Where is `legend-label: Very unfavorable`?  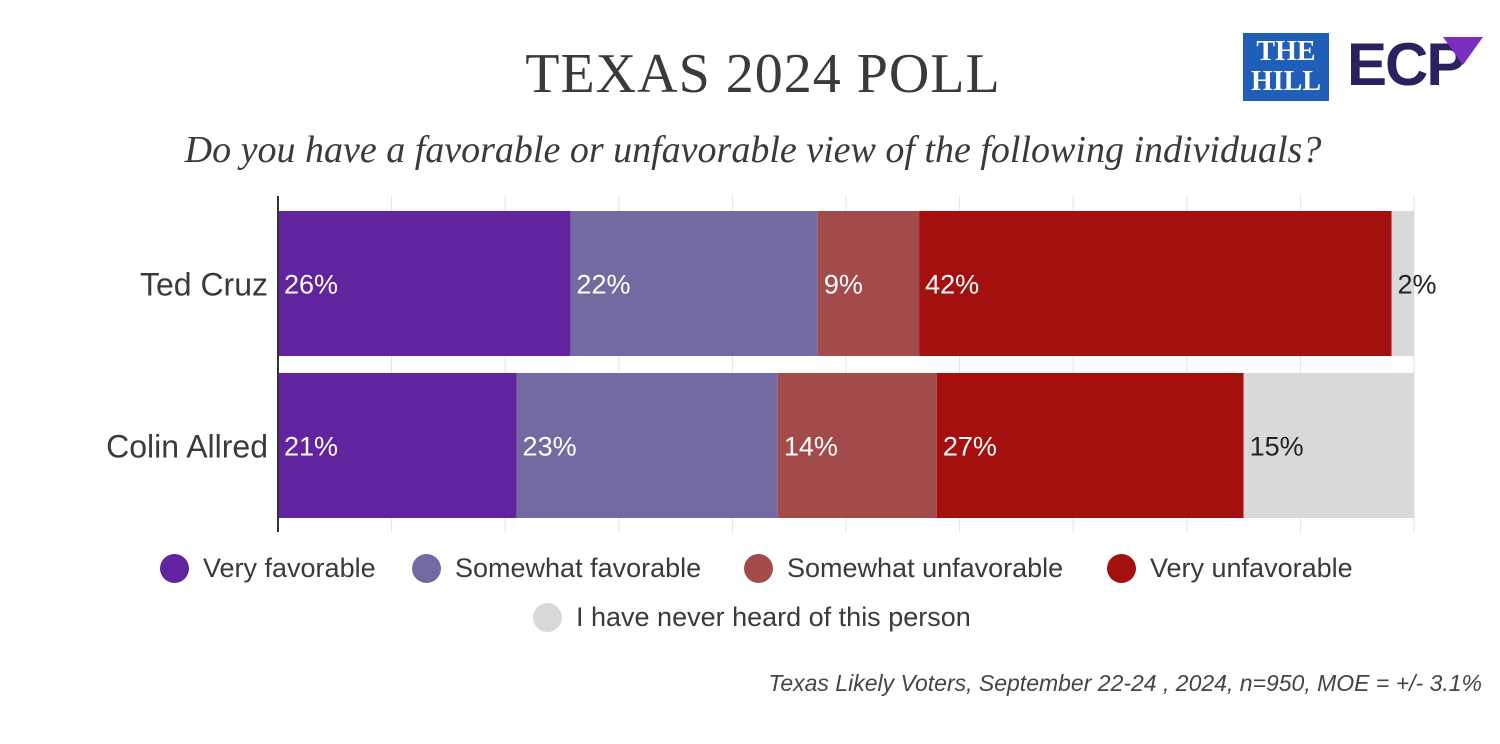 legend-label: Very unfavorable is located at coordinates (1251, 568).